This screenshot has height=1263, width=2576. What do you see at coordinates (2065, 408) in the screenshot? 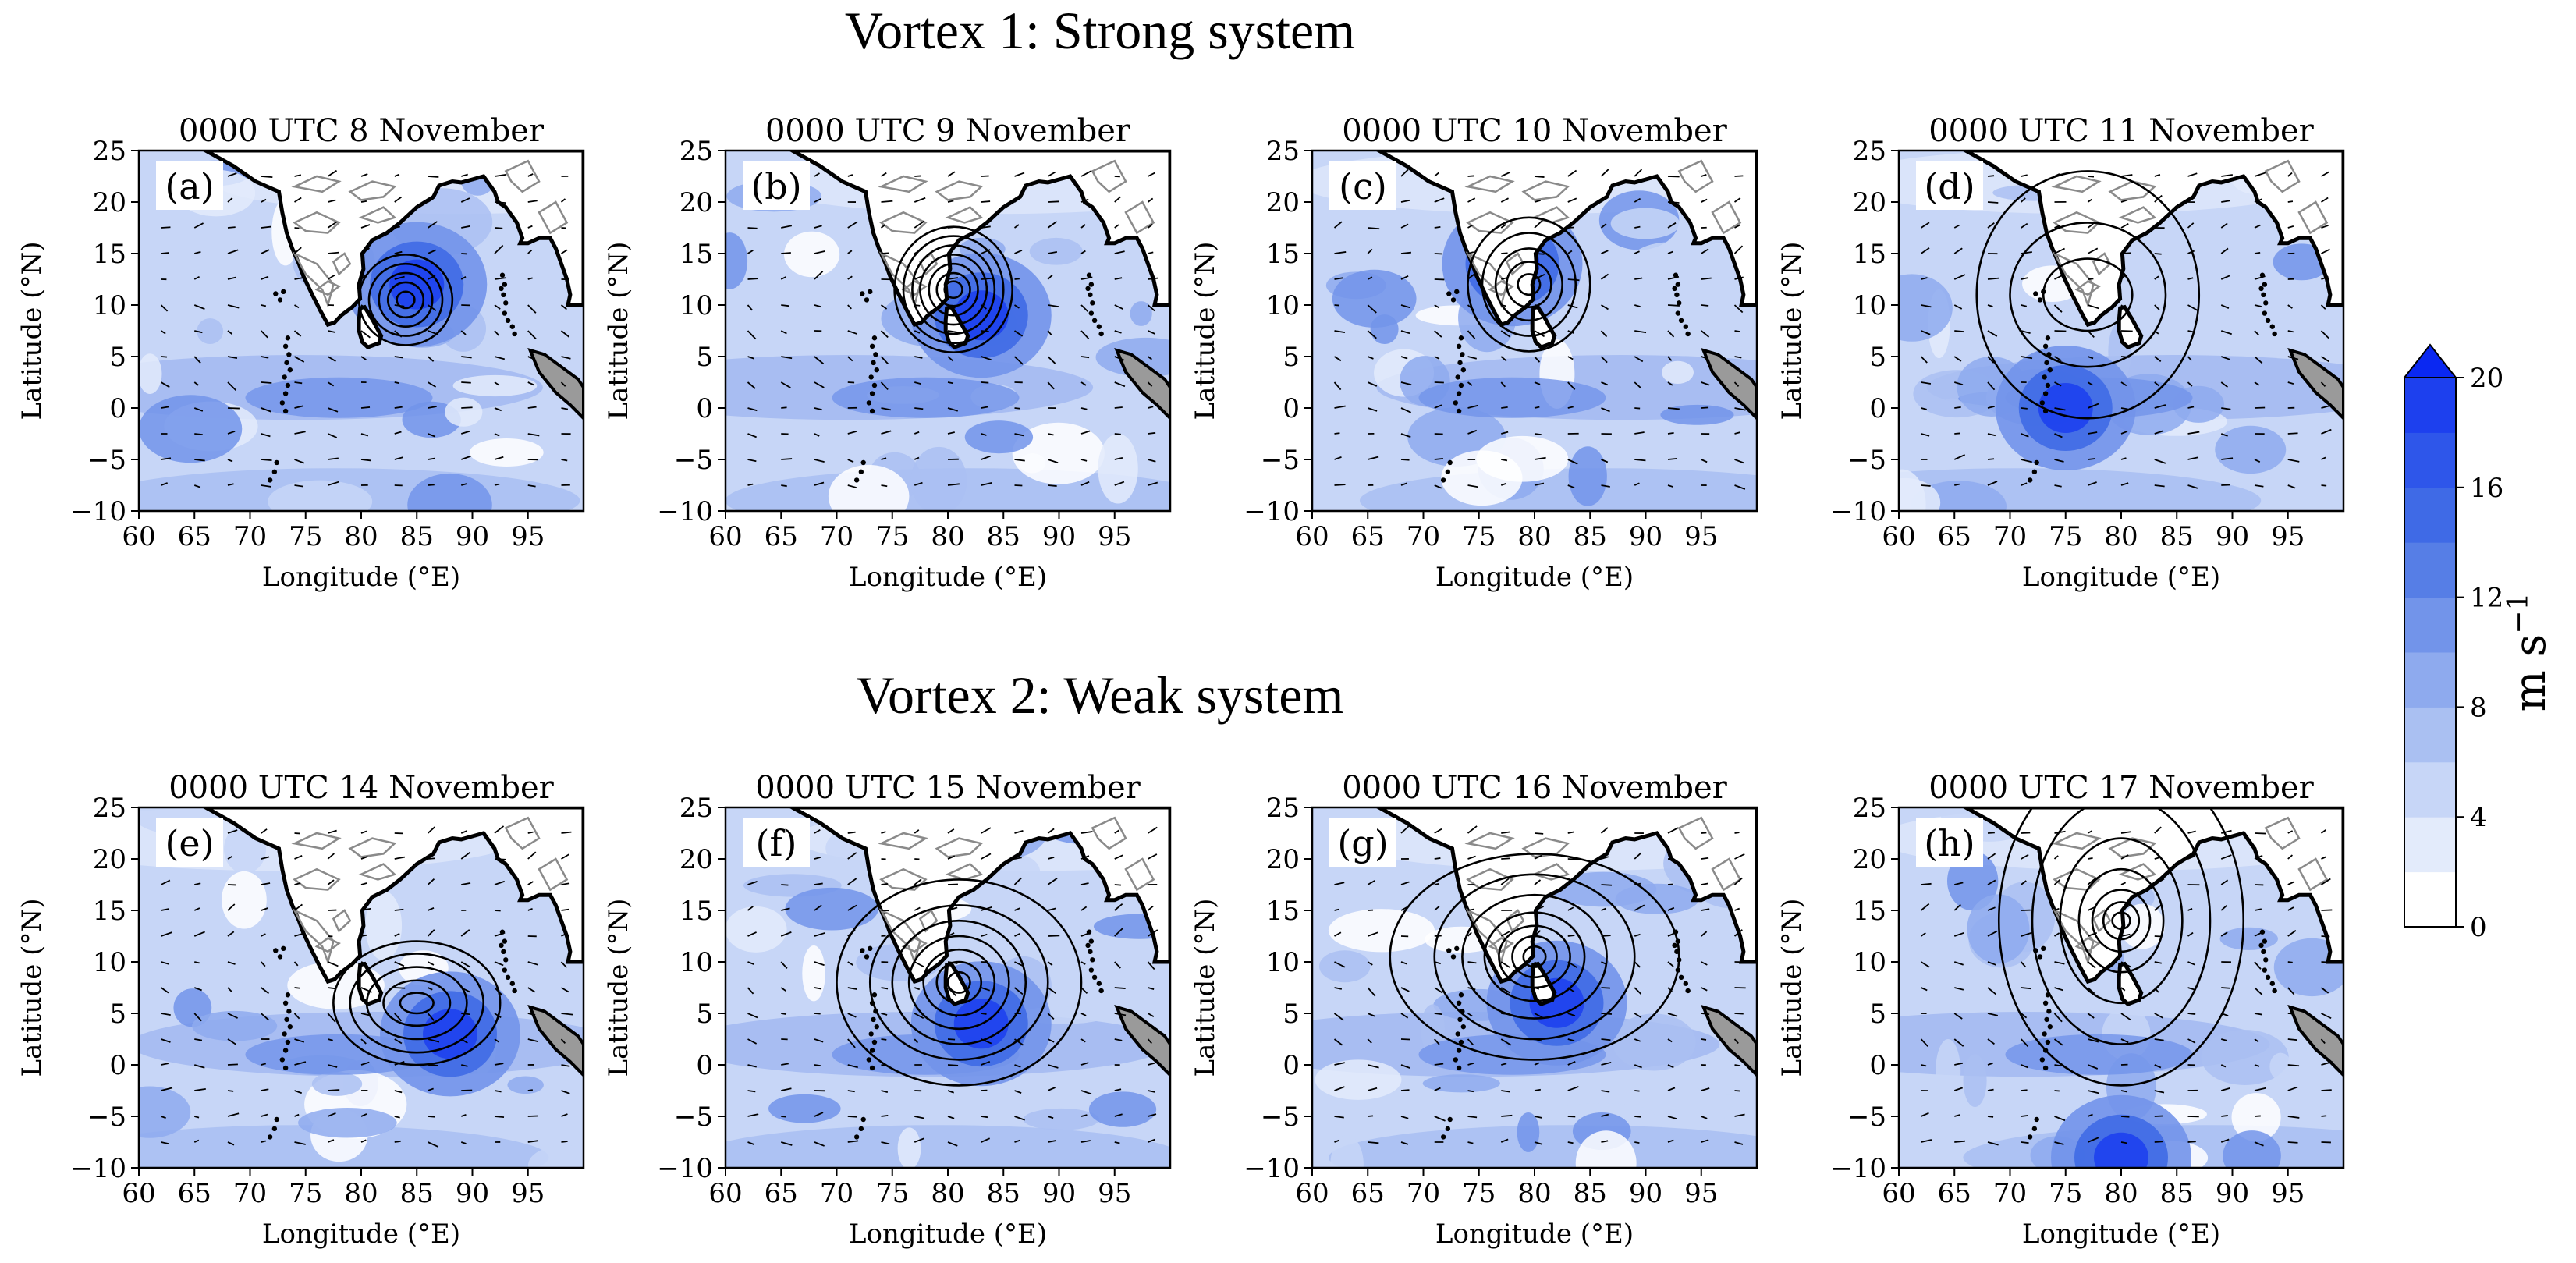
I see `shading-core` at bounding box center [2065, 408].